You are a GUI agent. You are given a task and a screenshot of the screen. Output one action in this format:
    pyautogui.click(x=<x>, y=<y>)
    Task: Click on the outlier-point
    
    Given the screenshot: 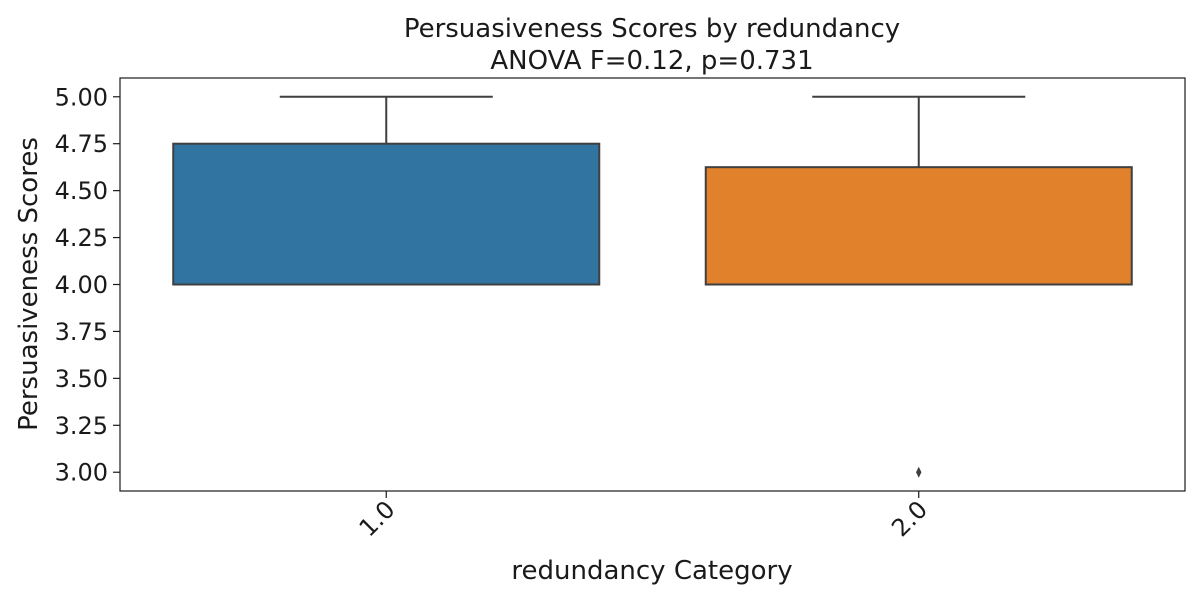 What is the action you would take?
    pyautogui.click(x=919, y=472)
    